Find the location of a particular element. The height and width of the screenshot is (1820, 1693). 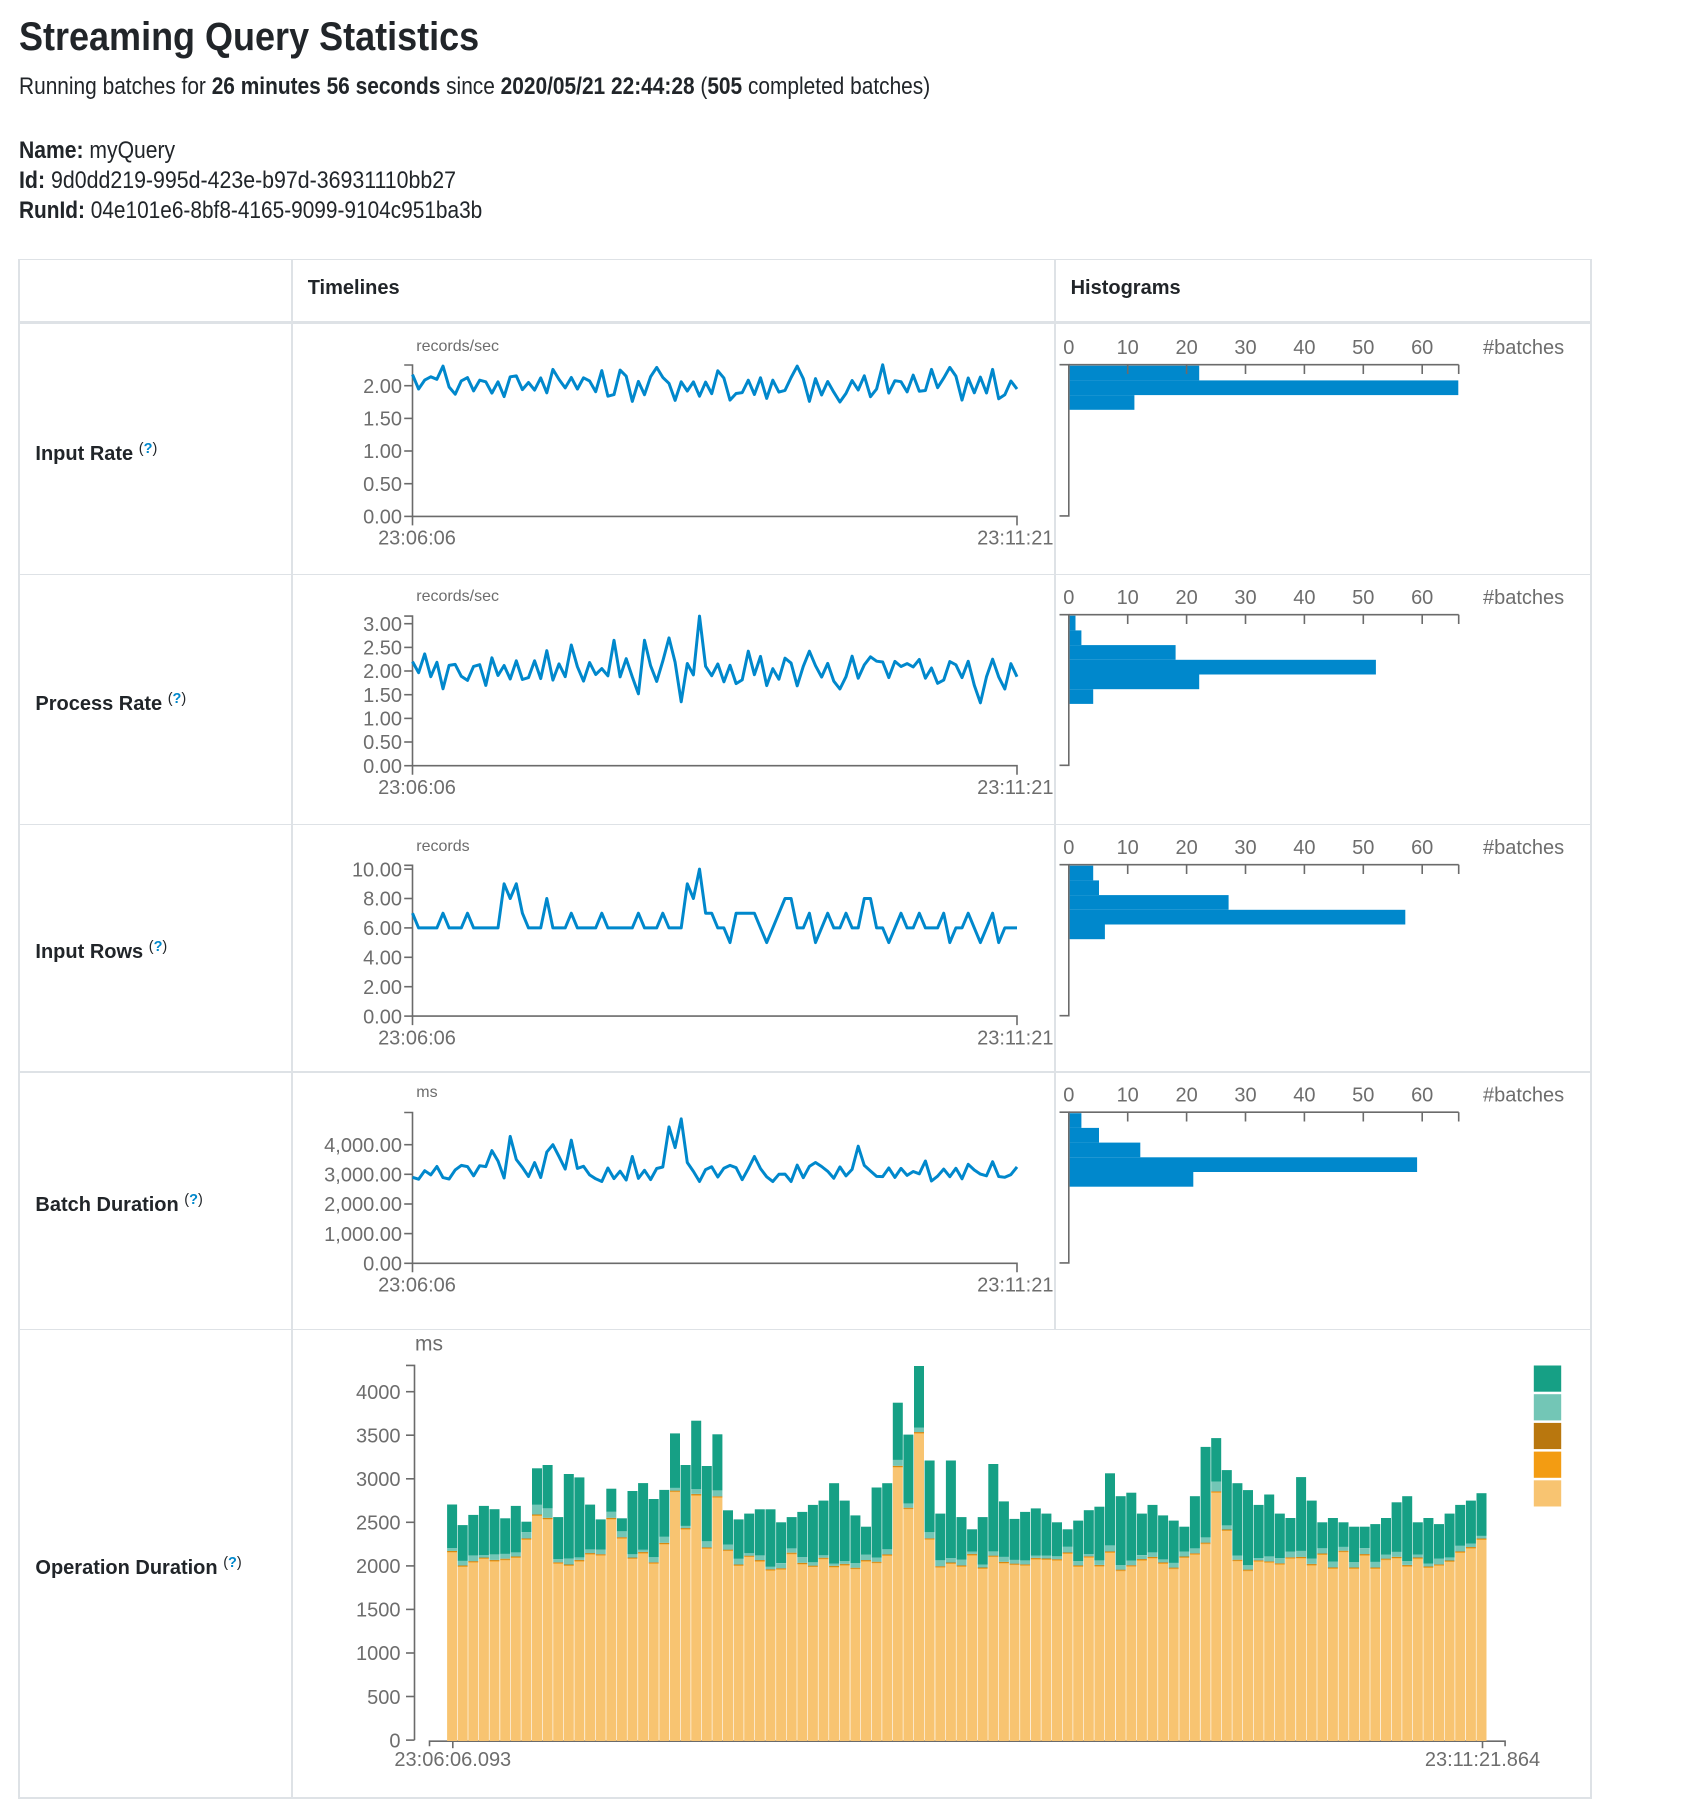

svg-text: 2000 is located at coordinates (378, 1567).